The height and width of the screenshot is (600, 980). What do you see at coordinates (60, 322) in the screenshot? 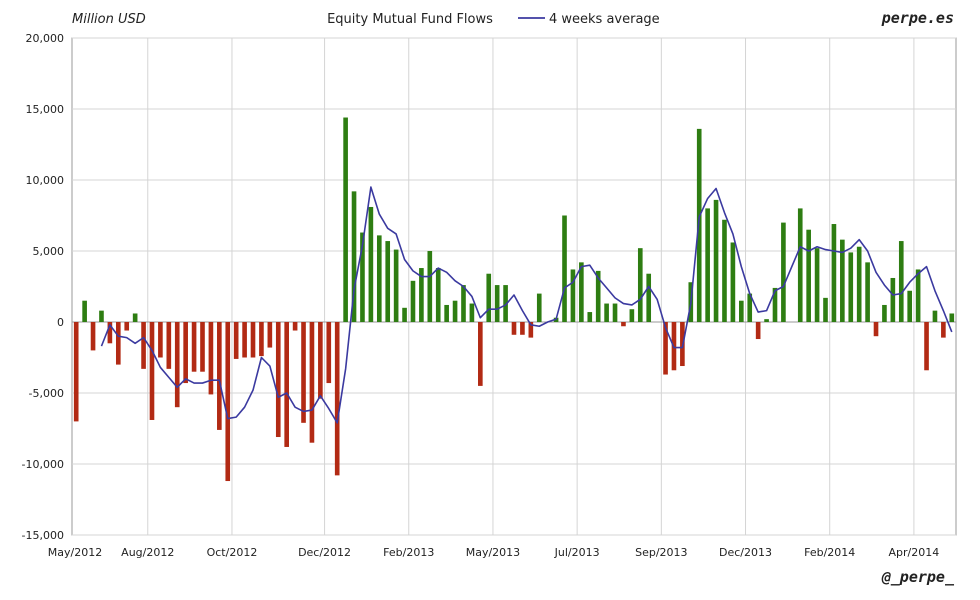
I see `y-tick-label: 0` at bounding box center [60, 322].